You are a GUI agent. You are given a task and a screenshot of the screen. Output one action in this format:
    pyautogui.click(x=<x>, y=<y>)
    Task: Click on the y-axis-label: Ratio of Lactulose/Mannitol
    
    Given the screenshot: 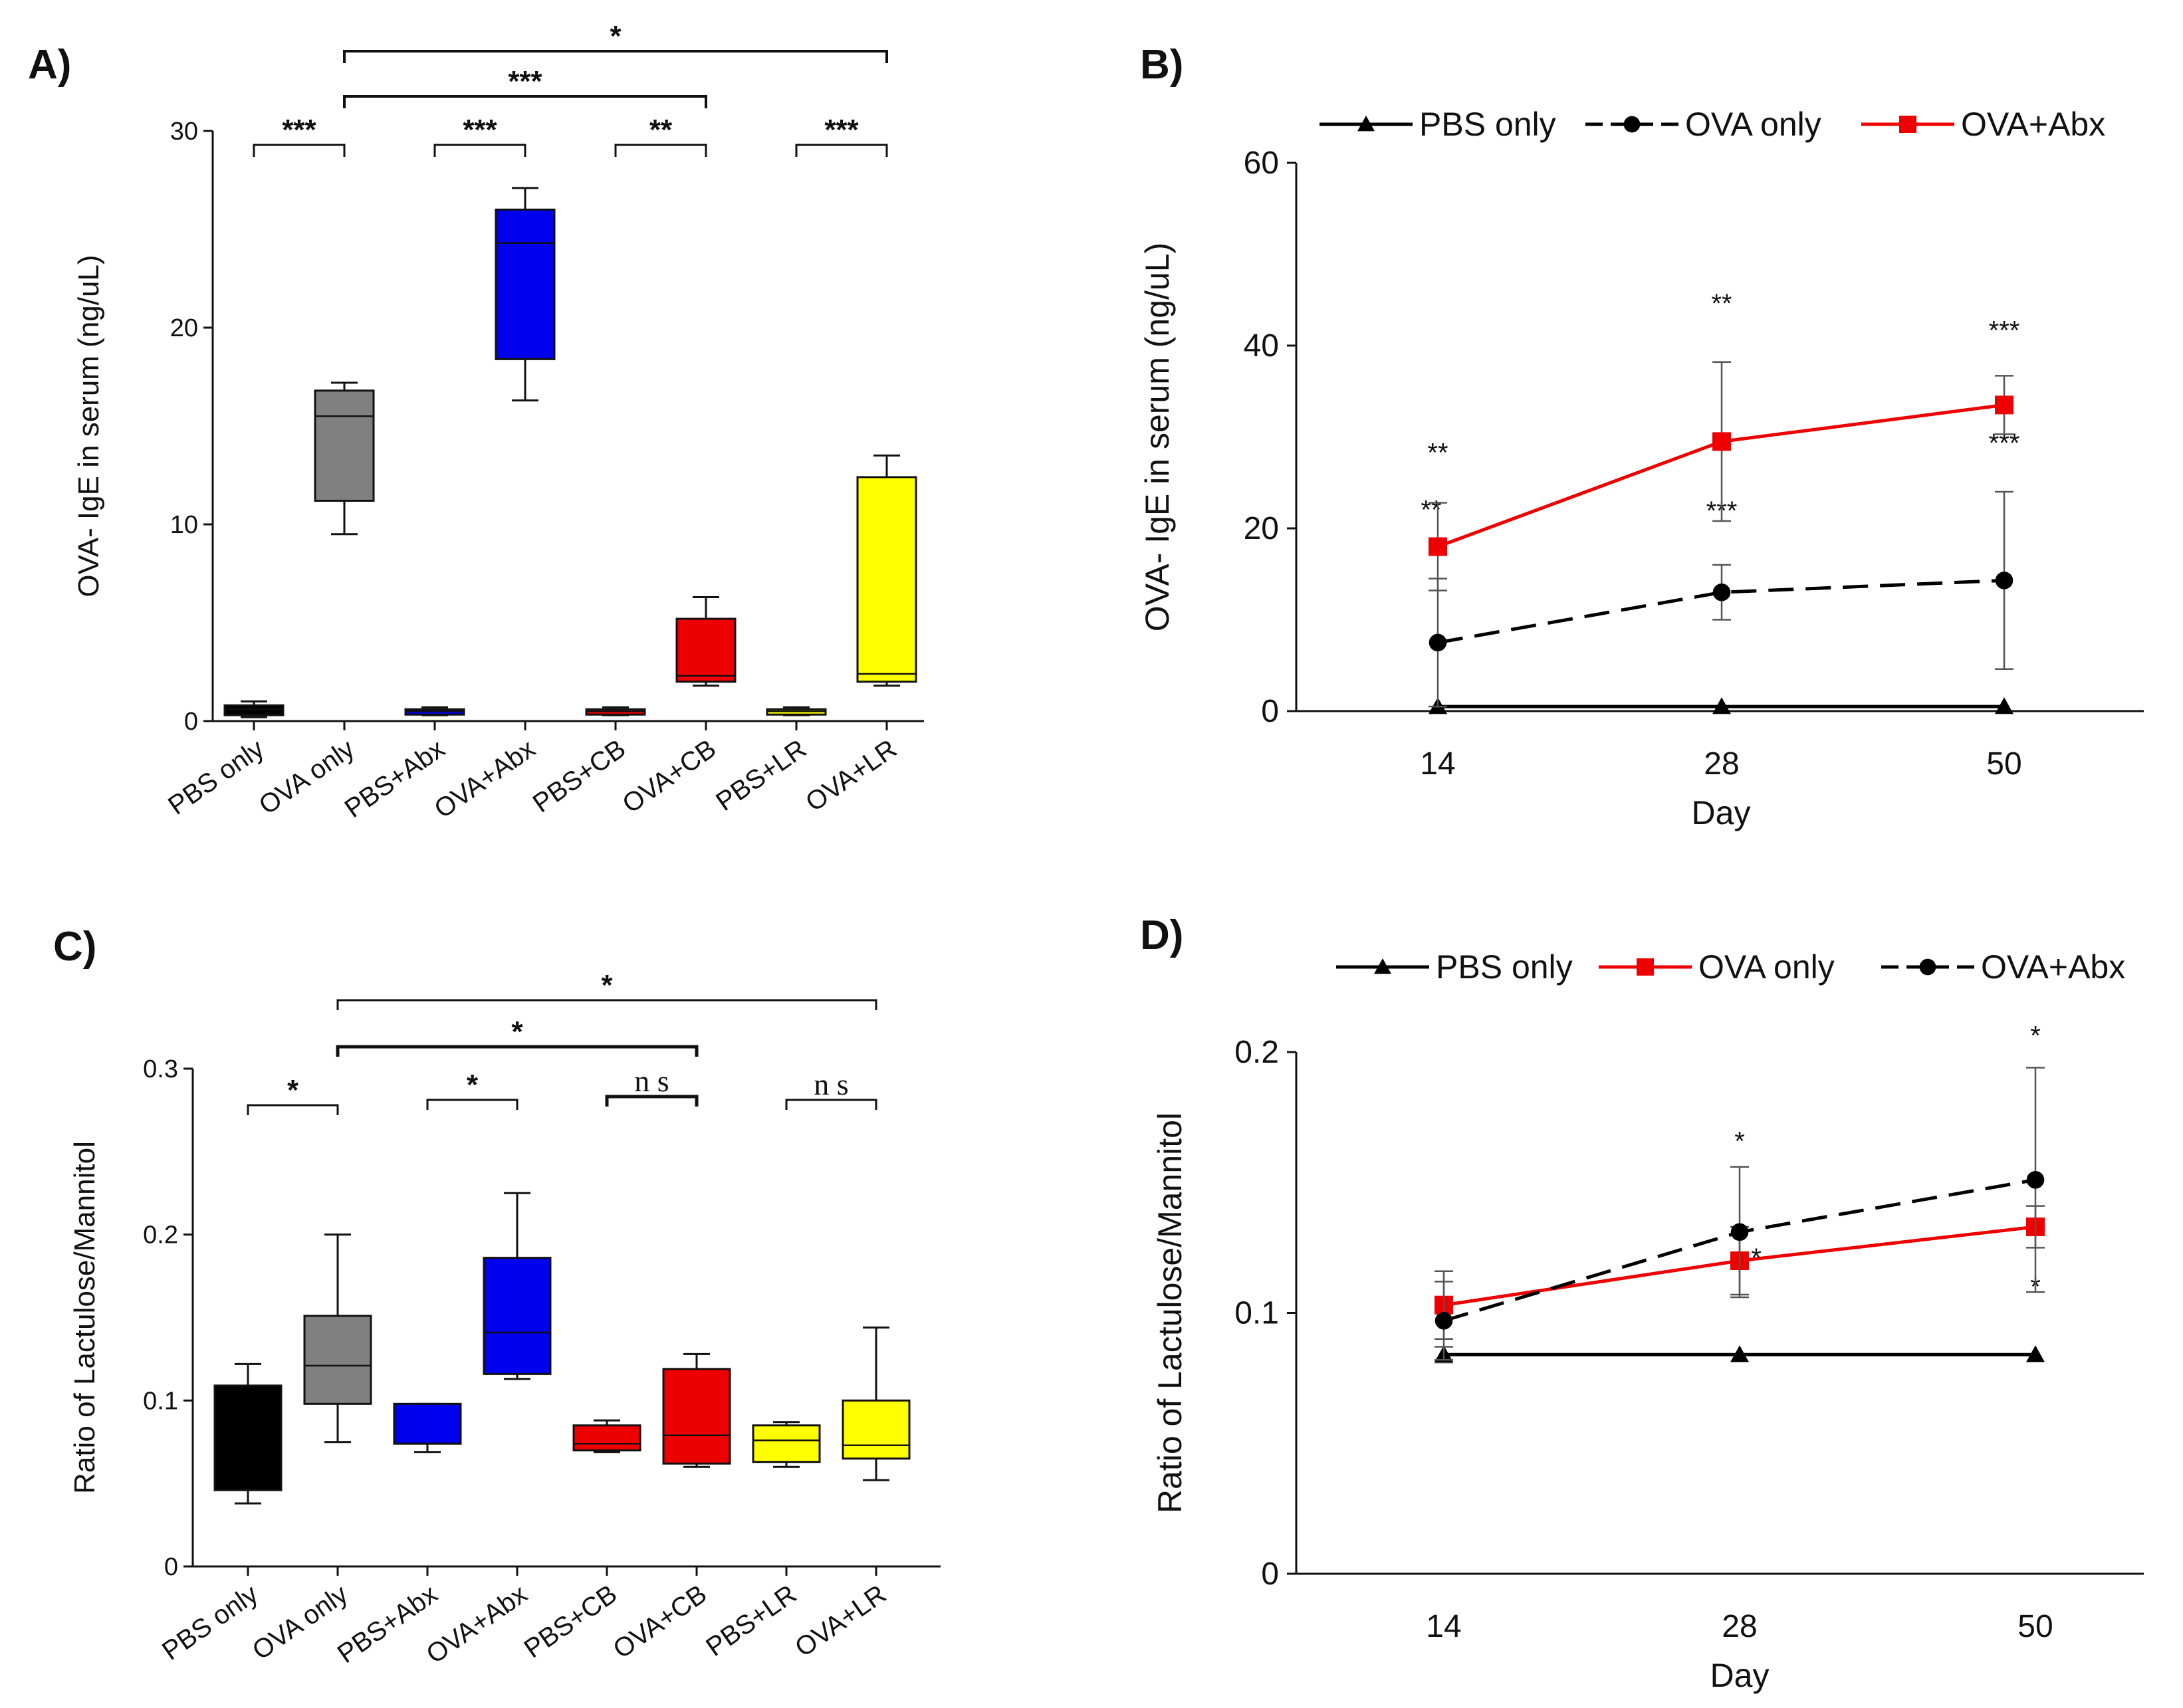 What is the action you would take?
    pyautogui.click(x=84, y=1317)
    